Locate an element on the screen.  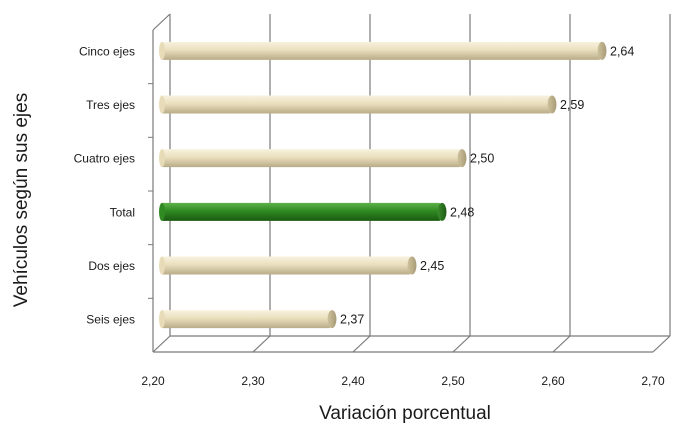
category-label-5: Seis ejes is located at coordinates (110, 320).